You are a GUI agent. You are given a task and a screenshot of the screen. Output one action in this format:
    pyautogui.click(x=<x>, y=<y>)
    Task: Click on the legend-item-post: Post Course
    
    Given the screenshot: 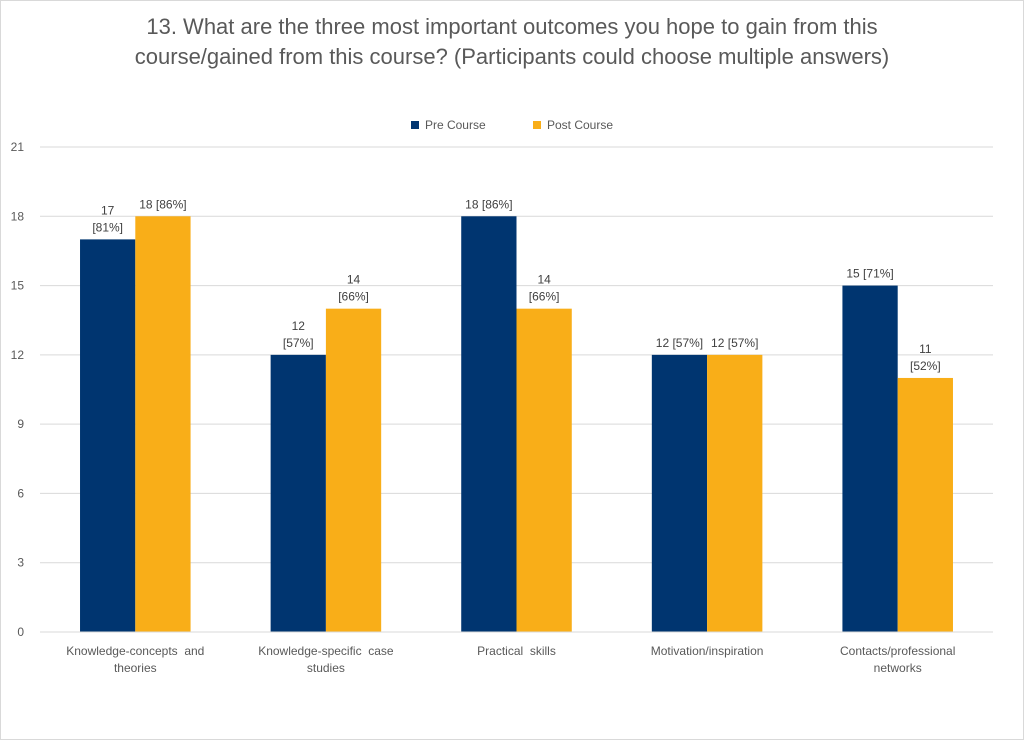 What is the action you would take?
    pyautogui.click(x=573, y=125)
    